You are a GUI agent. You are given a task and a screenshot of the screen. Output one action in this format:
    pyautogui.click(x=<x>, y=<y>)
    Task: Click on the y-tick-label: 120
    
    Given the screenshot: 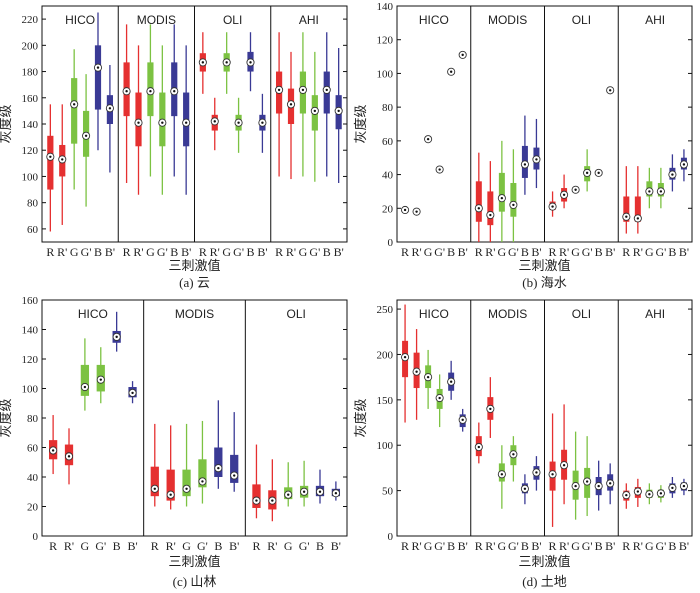 What is the action you would take?
    pyautogui.click(x=30, y=151)
    